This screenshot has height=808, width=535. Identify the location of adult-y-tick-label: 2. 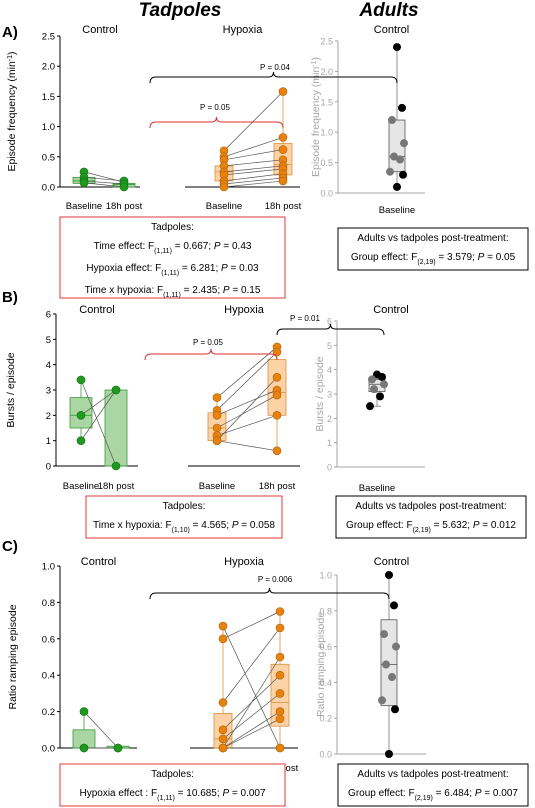
(329, 419).